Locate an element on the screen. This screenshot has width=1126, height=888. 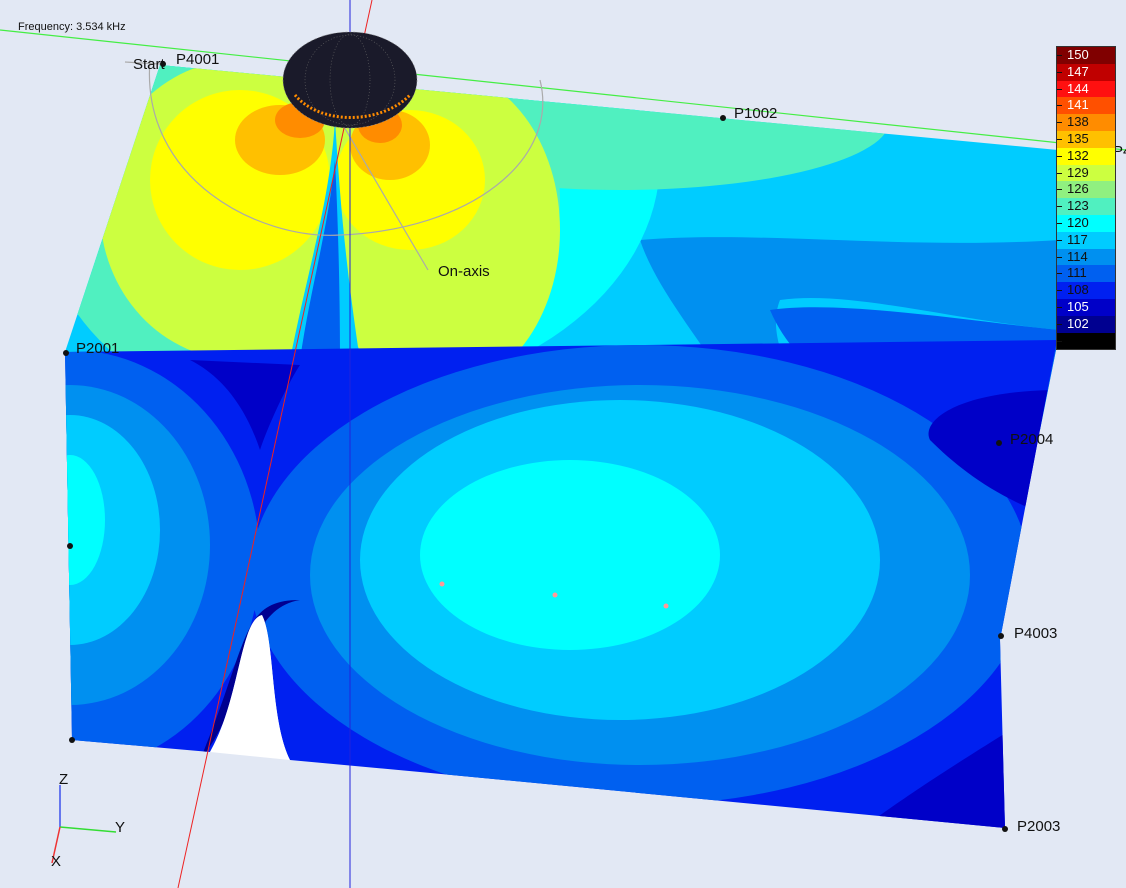
legend-level: 105 is located at coordinates (1086, 307).